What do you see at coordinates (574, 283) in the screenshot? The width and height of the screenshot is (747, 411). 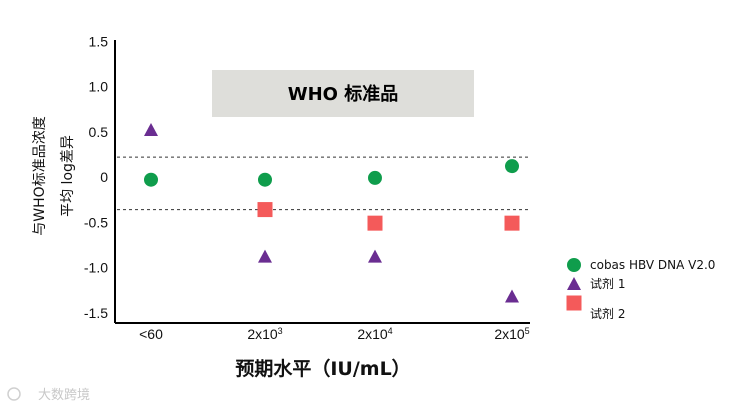 I see `legend-marker-triangle` at bounding box center [574, 283].